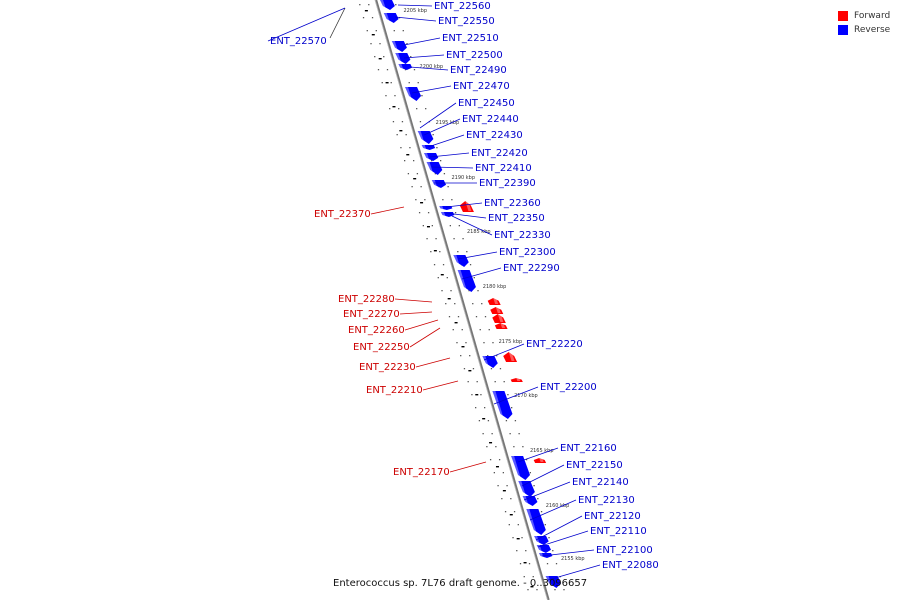 This screenshot has height=600, width=900. What do you see at coordinates (381, 347) in the screenshot?
I see `gene-label: ENT_22250` at bounding box center [381, 347].